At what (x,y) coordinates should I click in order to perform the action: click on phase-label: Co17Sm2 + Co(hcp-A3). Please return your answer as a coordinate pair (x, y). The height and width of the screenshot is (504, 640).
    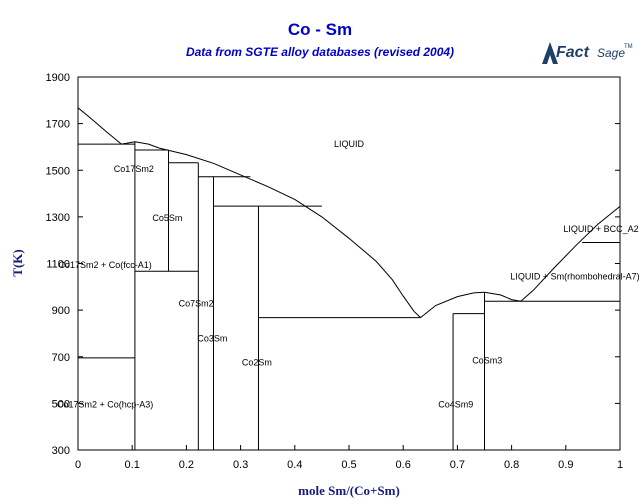
    Looking at the image, I should click on (105, 404).